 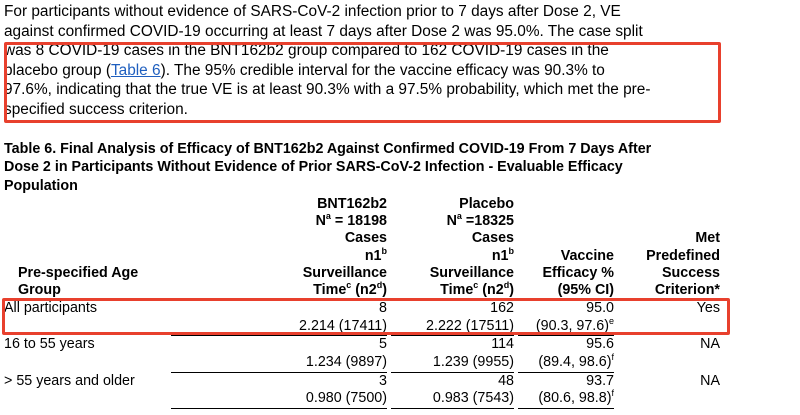 What do you see at coordinates (502, 308) in the screenshot?
I see `placebo-cases: 162` at bounding box center [502, 308].